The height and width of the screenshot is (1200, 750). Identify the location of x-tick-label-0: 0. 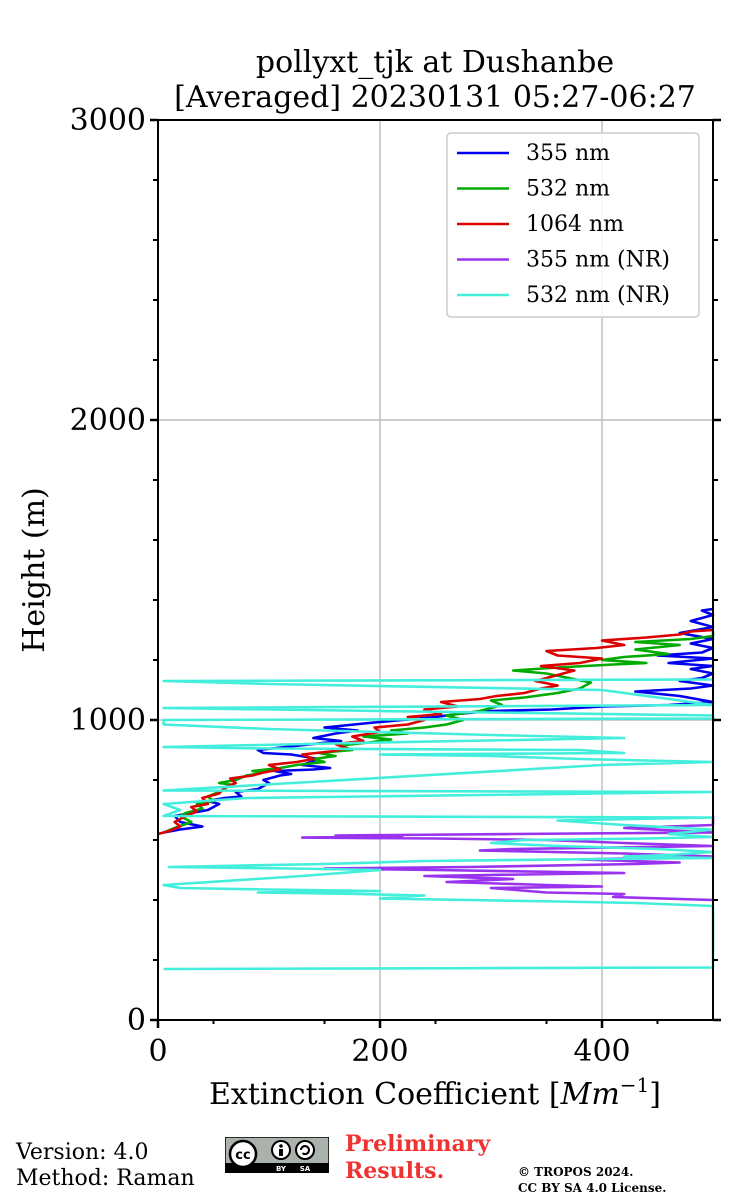
(157, 1051).